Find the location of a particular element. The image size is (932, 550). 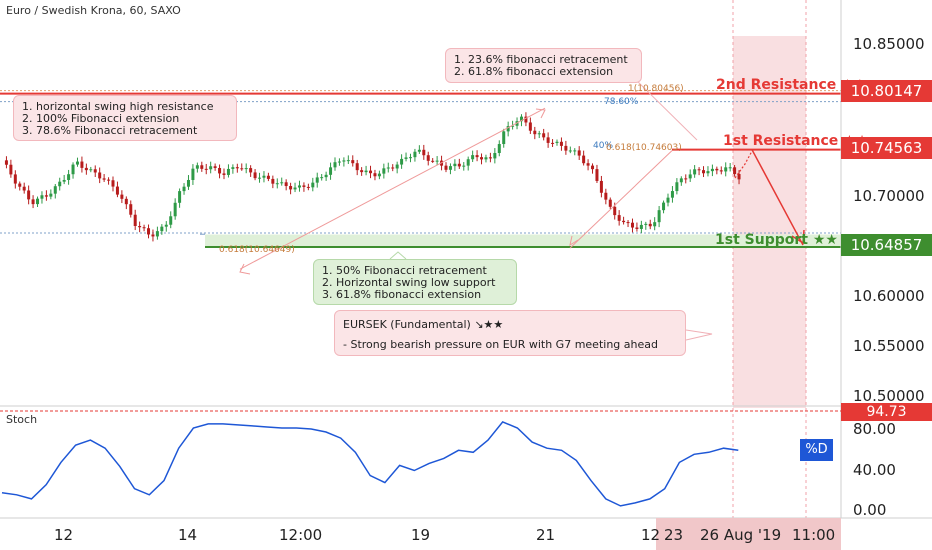

forecast-up-path is located at coordinates (743, 164).